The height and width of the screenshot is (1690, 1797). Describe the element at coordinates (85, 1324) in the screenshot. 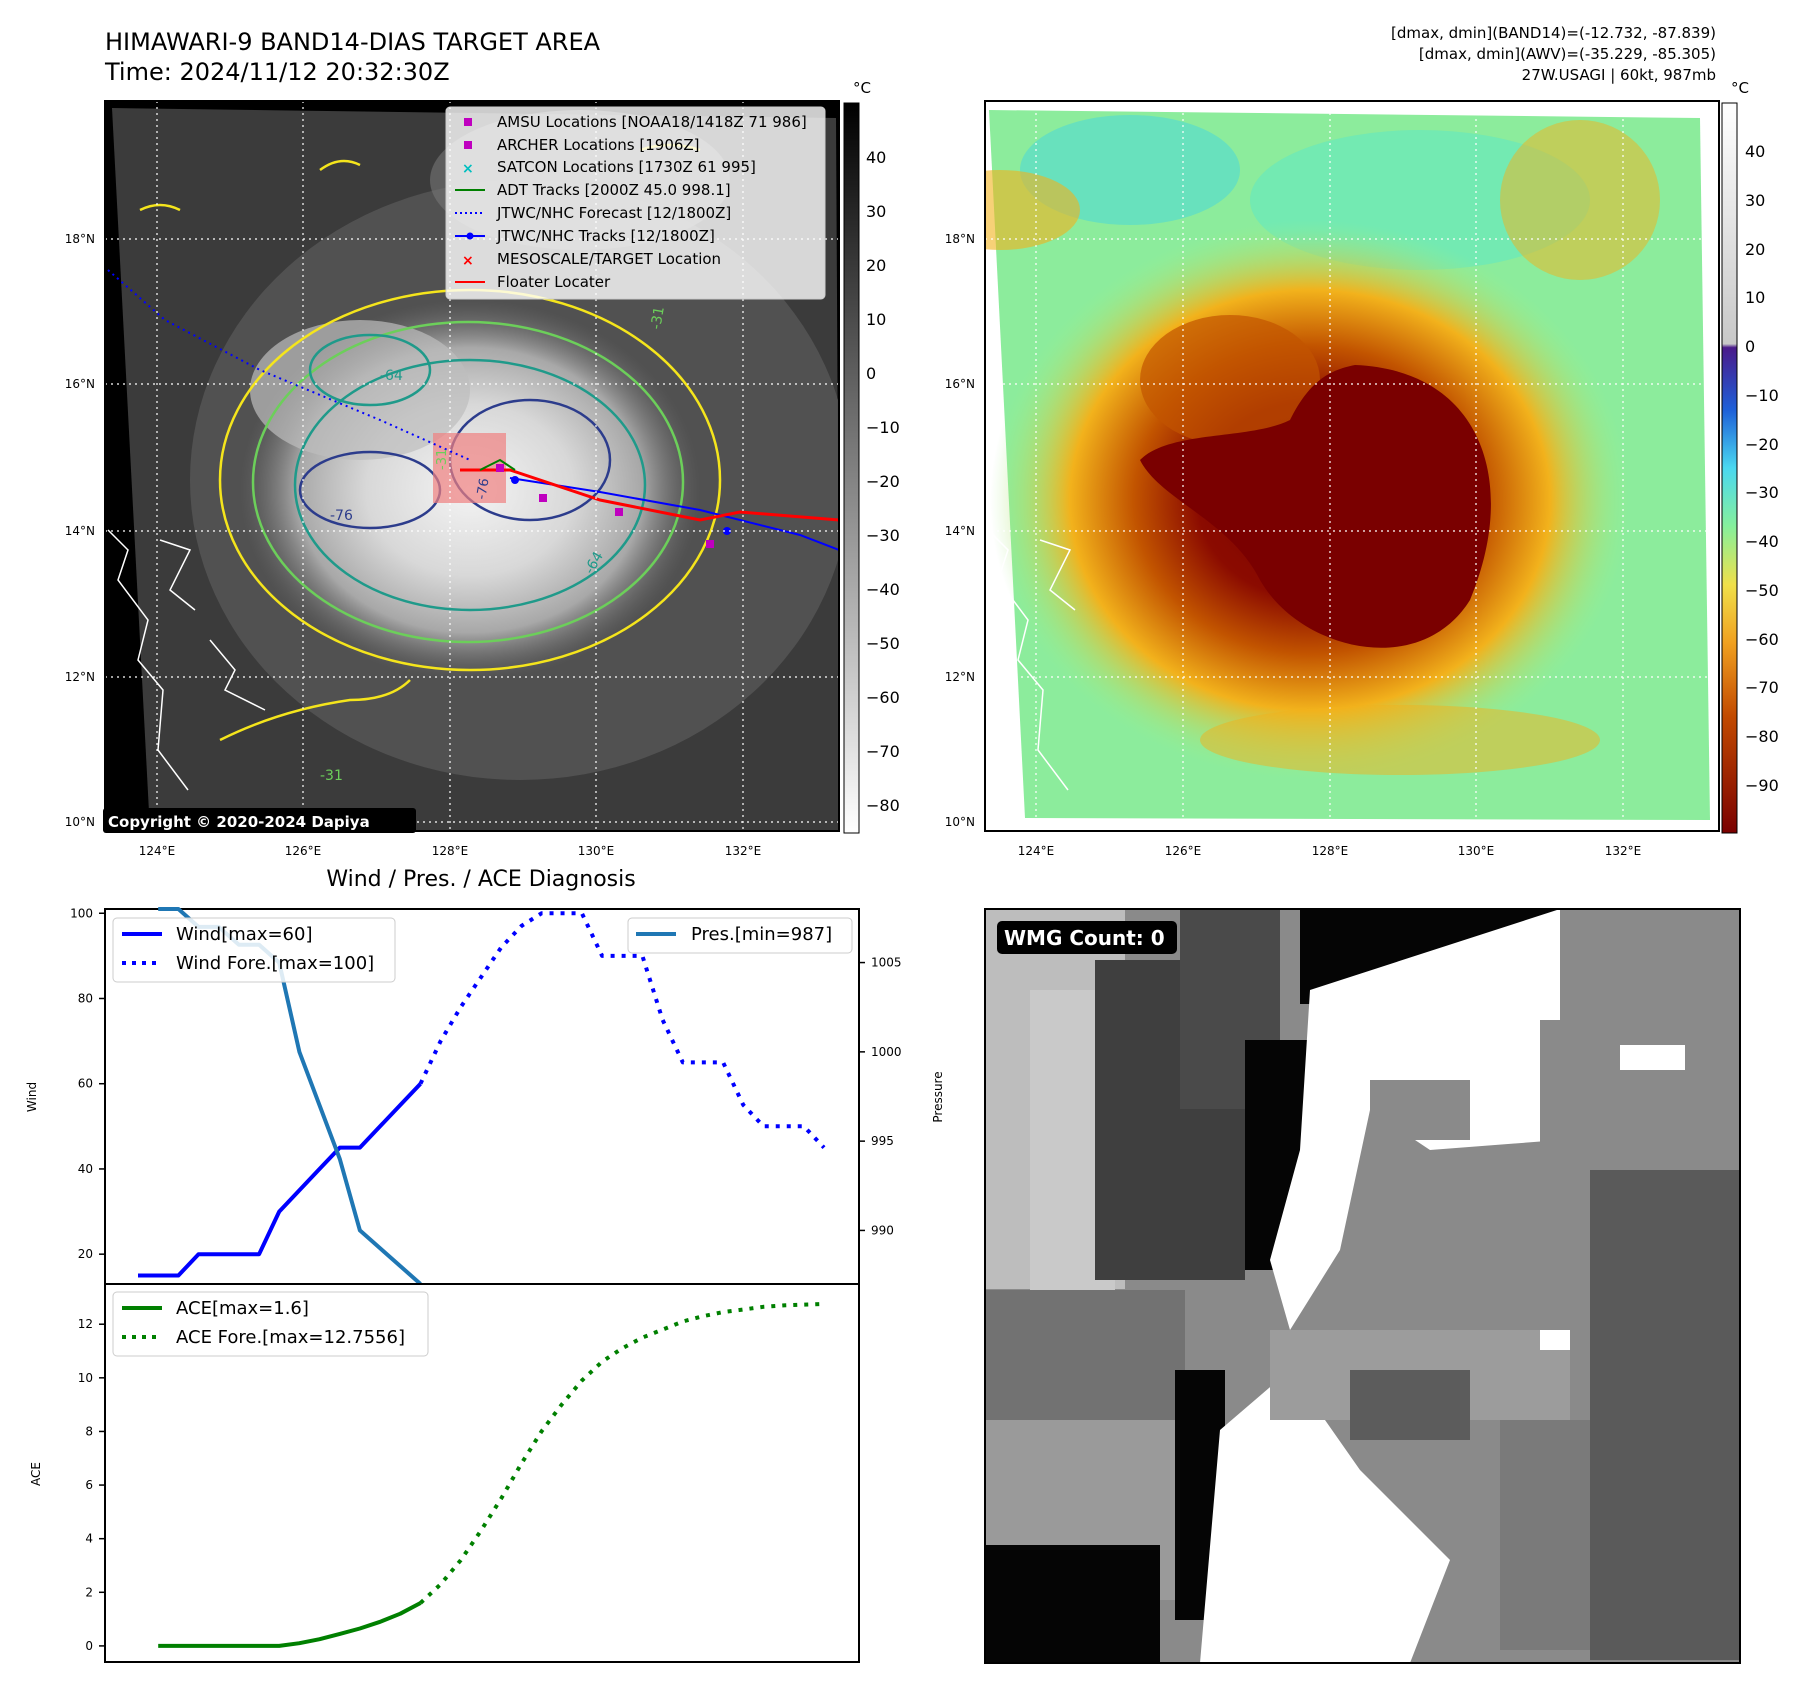

I see `ace-ytick-label: 12` at that location.